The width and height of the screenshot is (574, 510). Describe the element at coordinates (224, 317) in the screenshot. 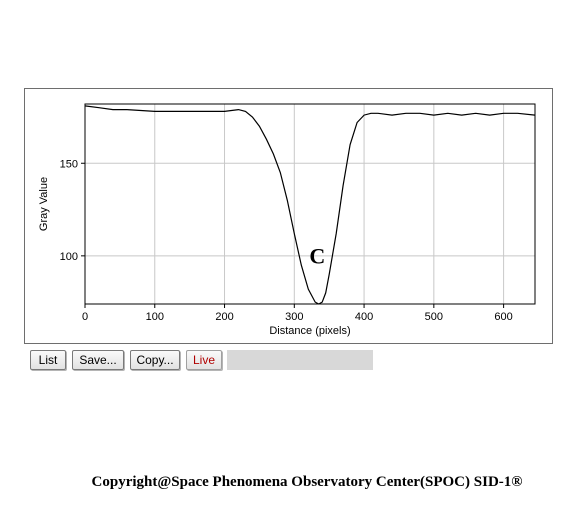

I see `x-tick-label: 200` at that location.